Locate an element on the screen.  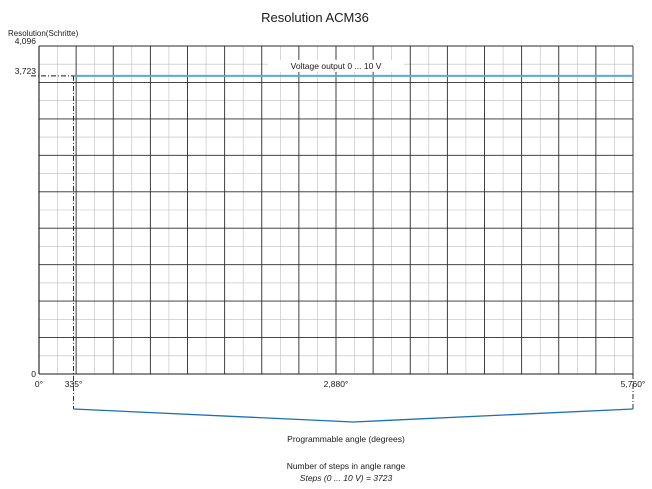
y-tick-label: 0 is located at coordinates (33, 374).